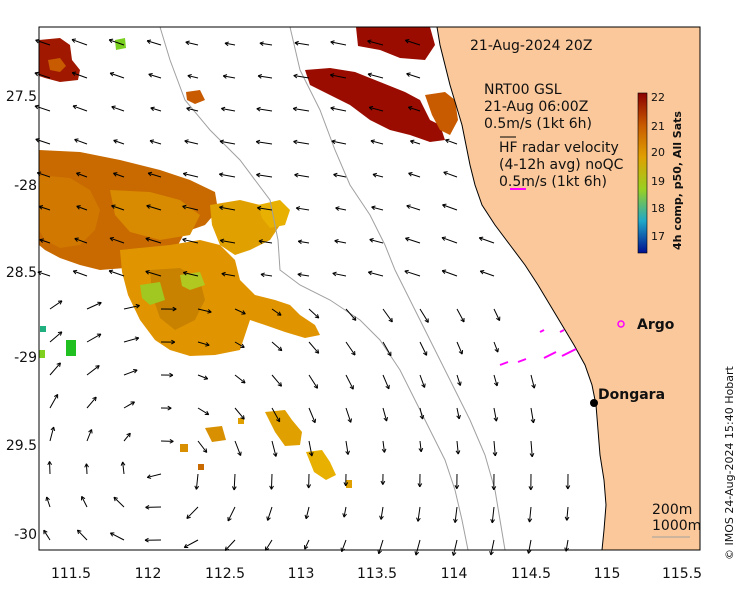 The image size is (740, 592). Describe the element at coordinates (676, 520) in the screenshot. I see `isobath-legend: 200m 1000m` at that location.